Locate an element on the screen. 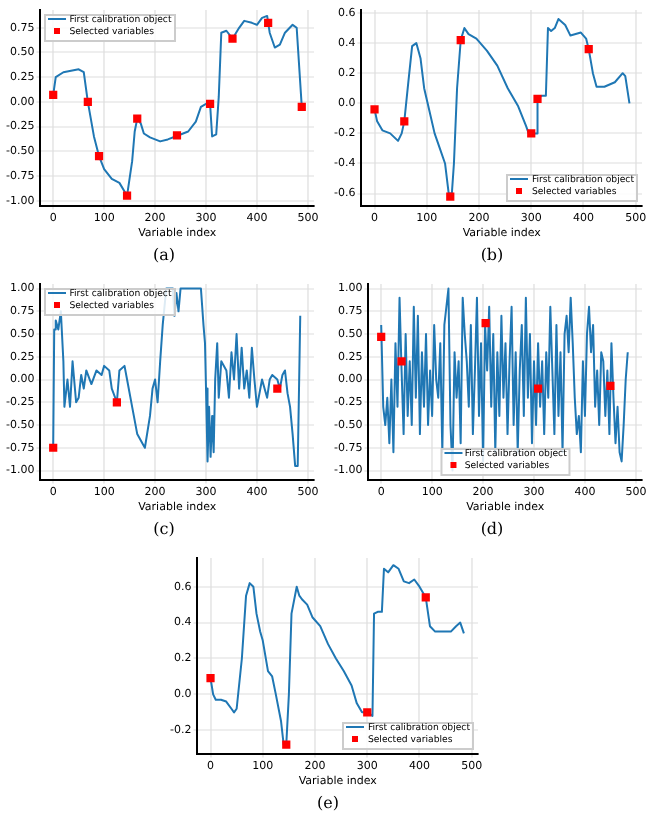 Image resolution: width=656 pixels, height=826 pixels. text: (a) is located at coordinates (163, 255).